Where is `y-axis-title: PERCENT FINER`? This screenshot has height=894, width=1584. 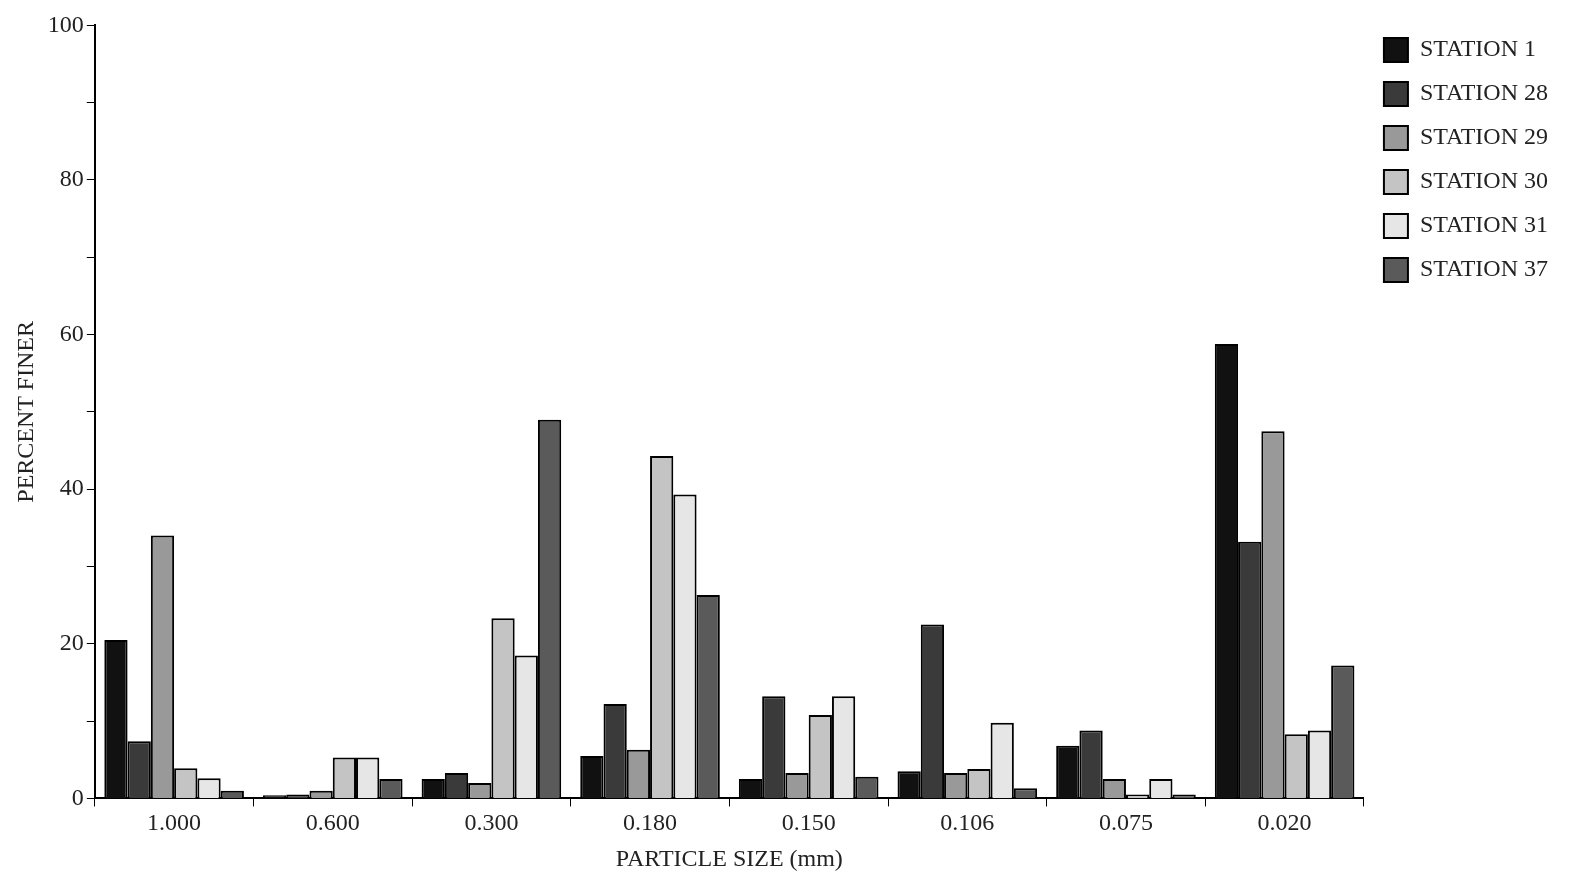 y-axis-title: PERCENT FINER is located at coordinates (24, 412).